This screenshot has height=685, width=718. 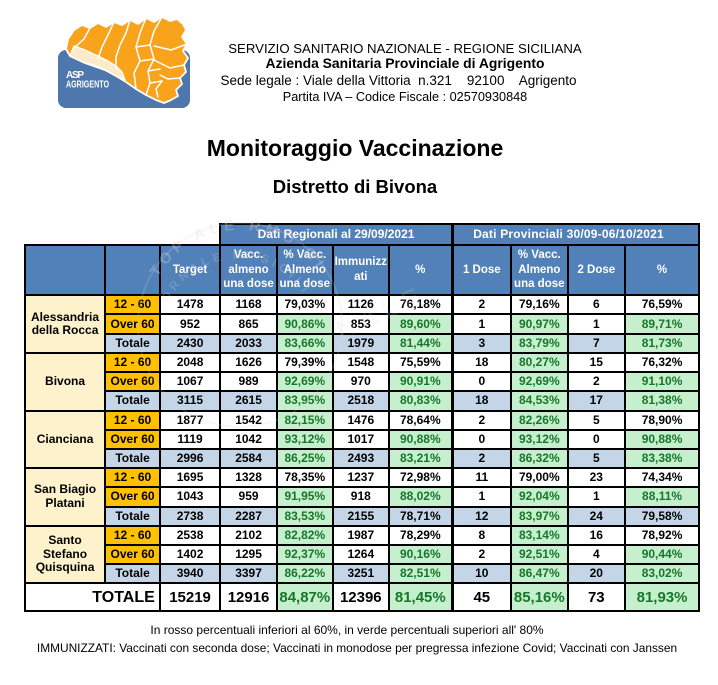 I want to click on svg-text: ASP, so click(x=75, y=75).